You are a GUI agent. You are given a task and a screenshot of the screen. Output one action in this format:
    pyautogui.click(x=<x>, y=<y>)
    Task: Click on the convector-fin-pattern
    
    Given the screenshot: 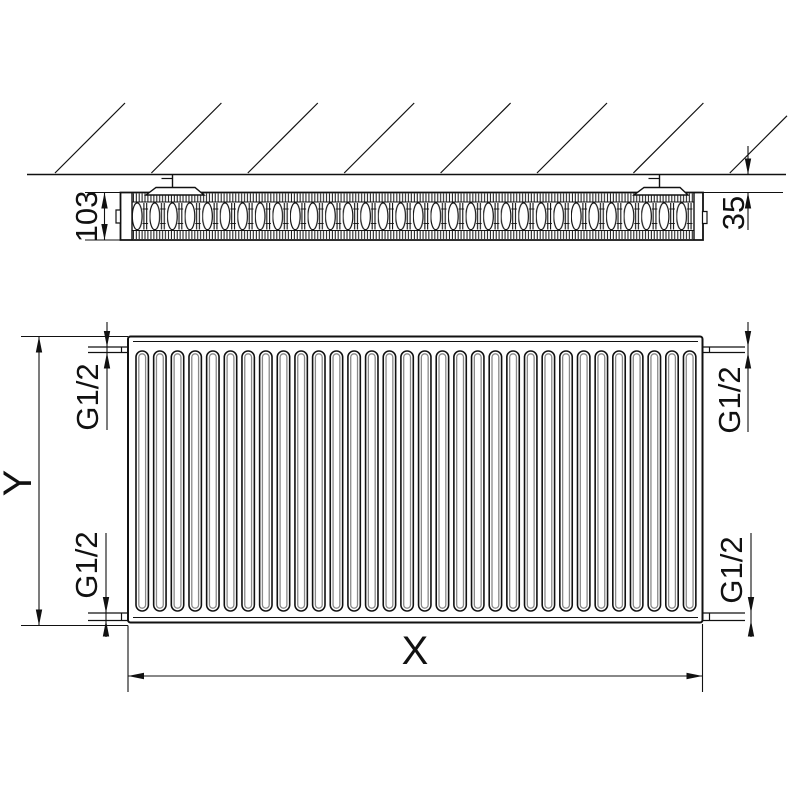 What is the action you would take?
    pyautogui.click(x=413, y=216)
    